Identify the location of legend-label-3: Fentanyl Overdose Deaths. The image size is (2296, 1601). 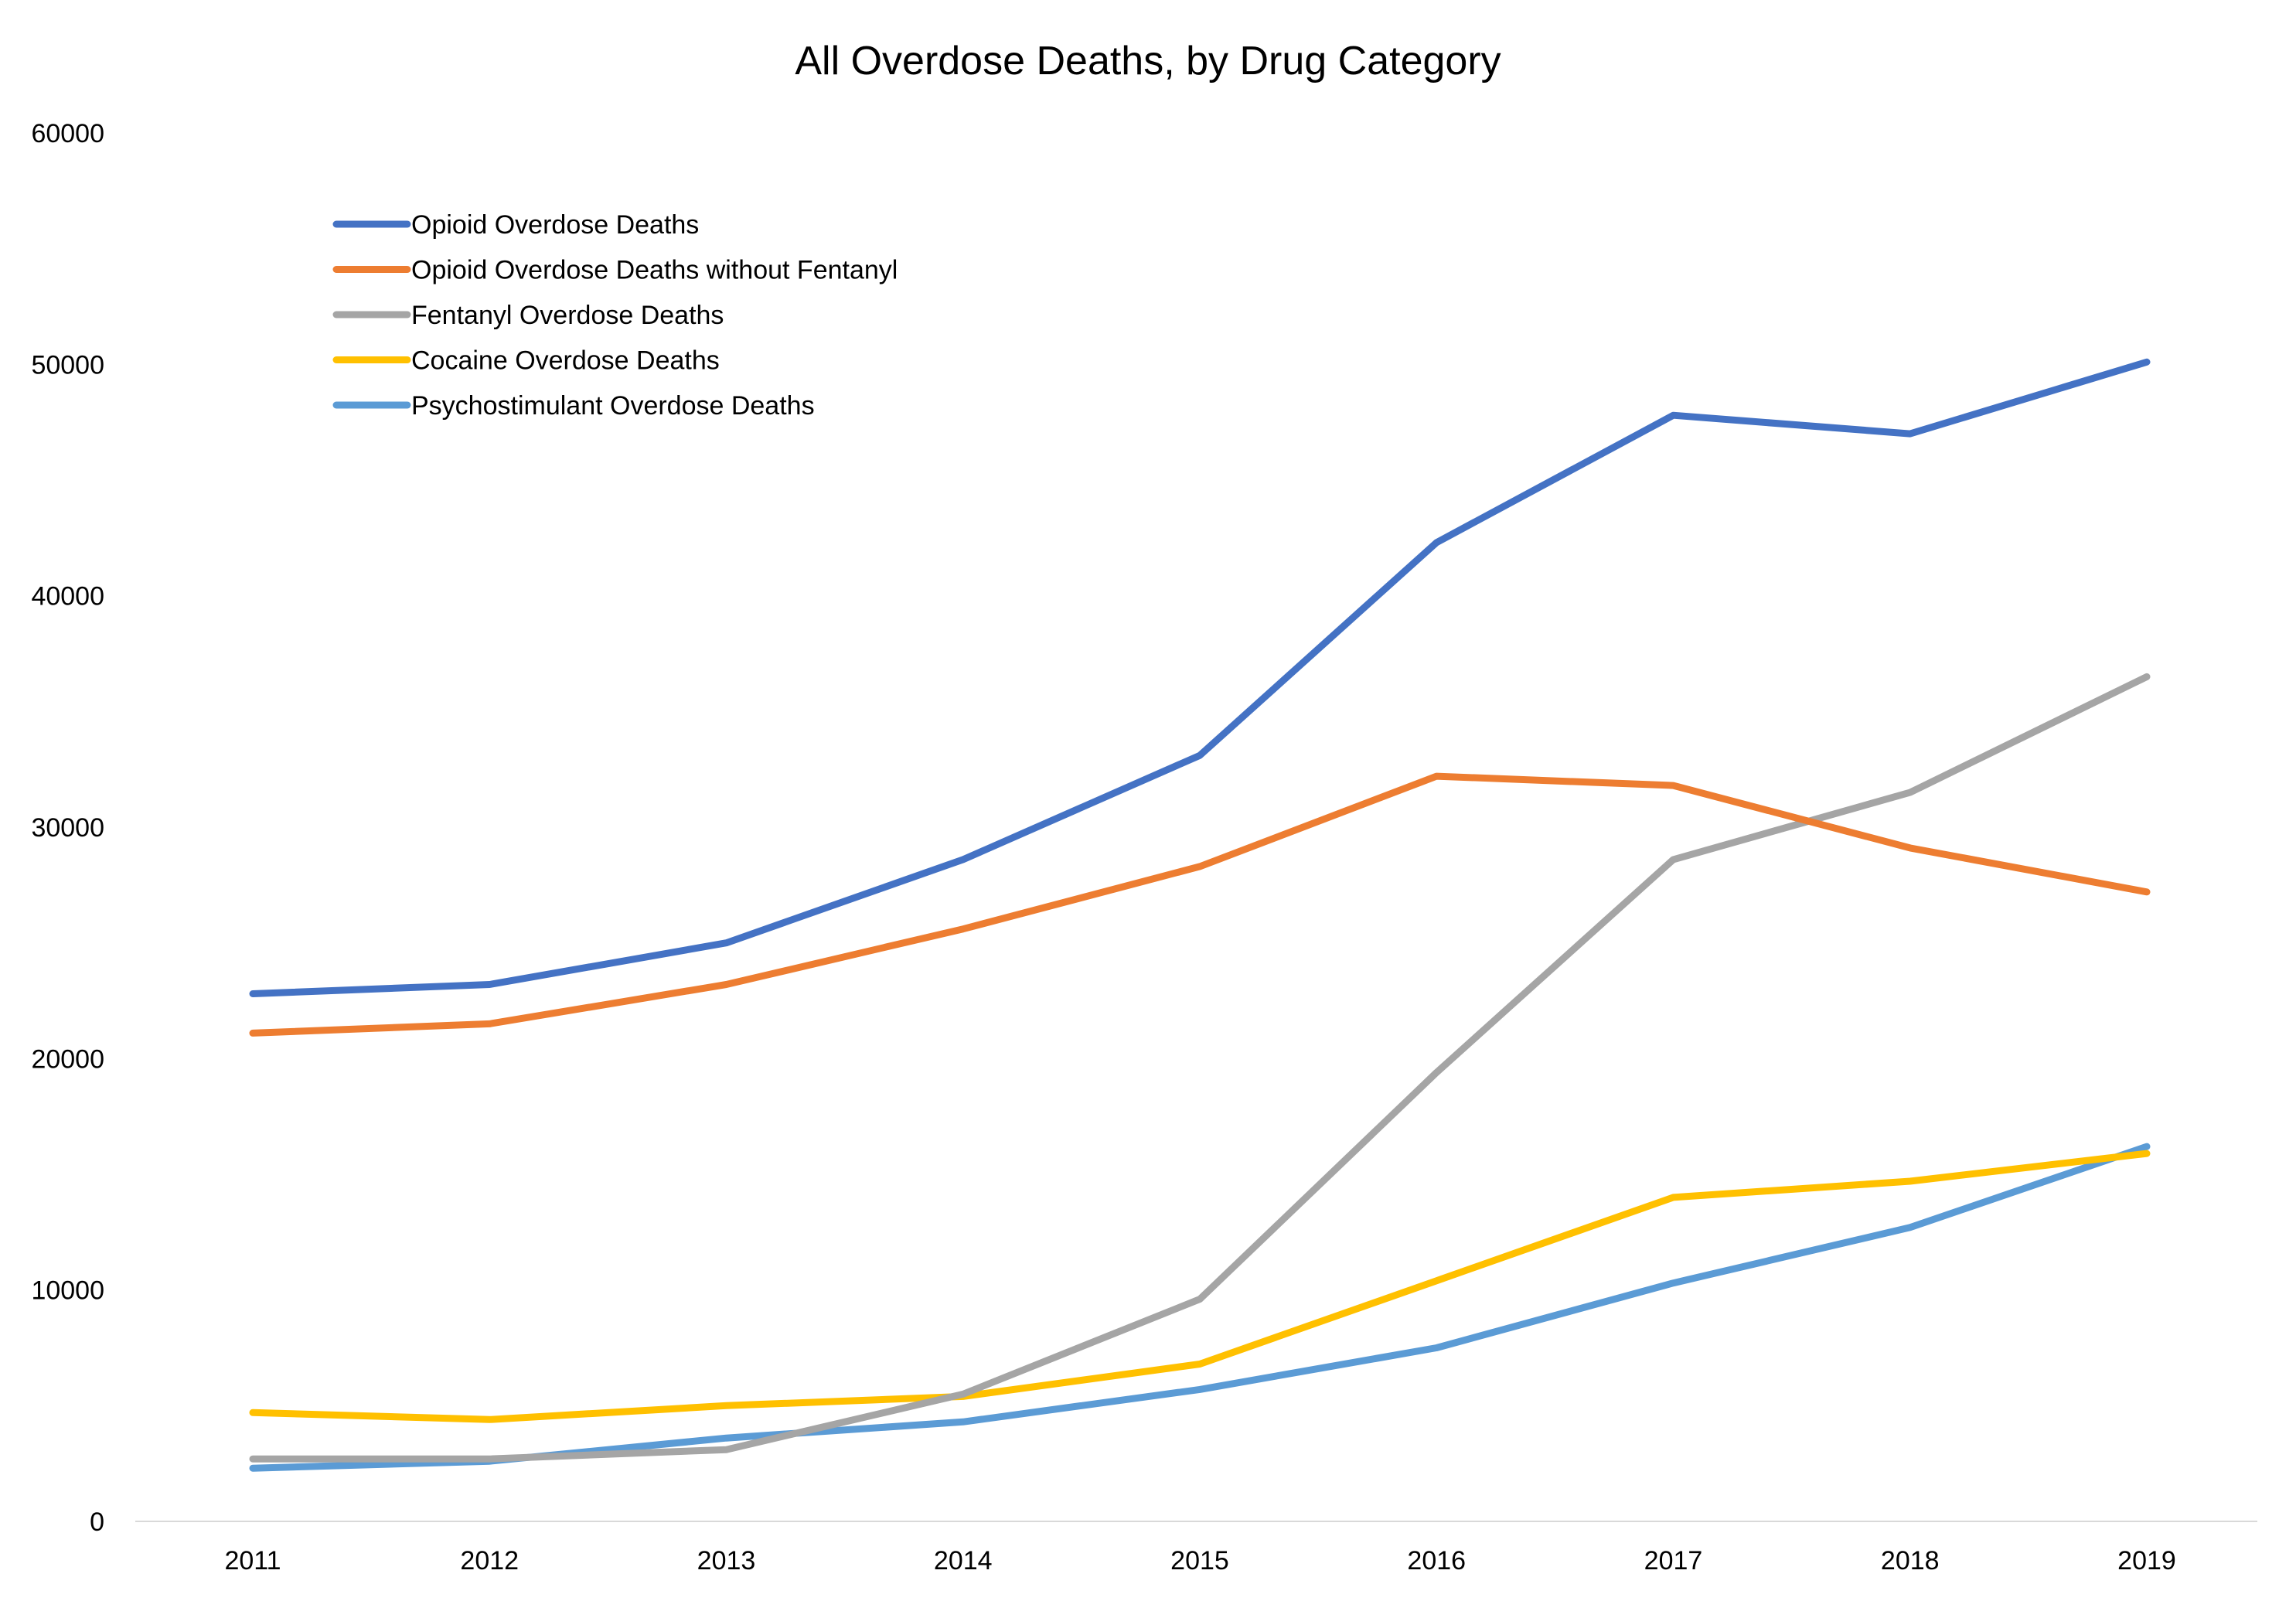
(567, 315).